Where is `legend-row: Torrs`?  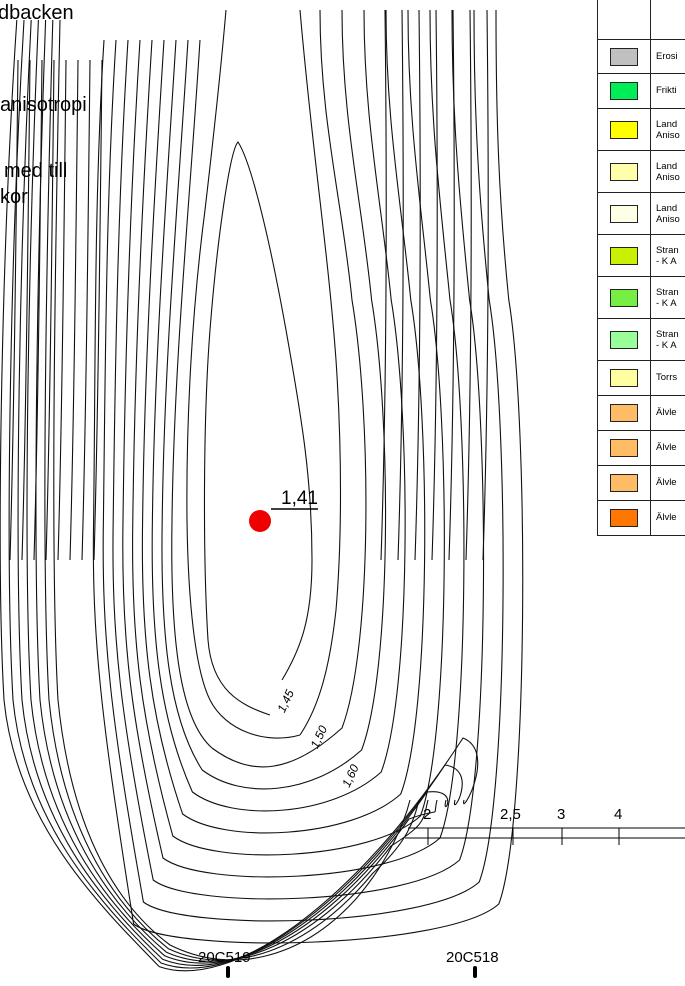
legend-row: Torrs is located at coordinates (641, 378).